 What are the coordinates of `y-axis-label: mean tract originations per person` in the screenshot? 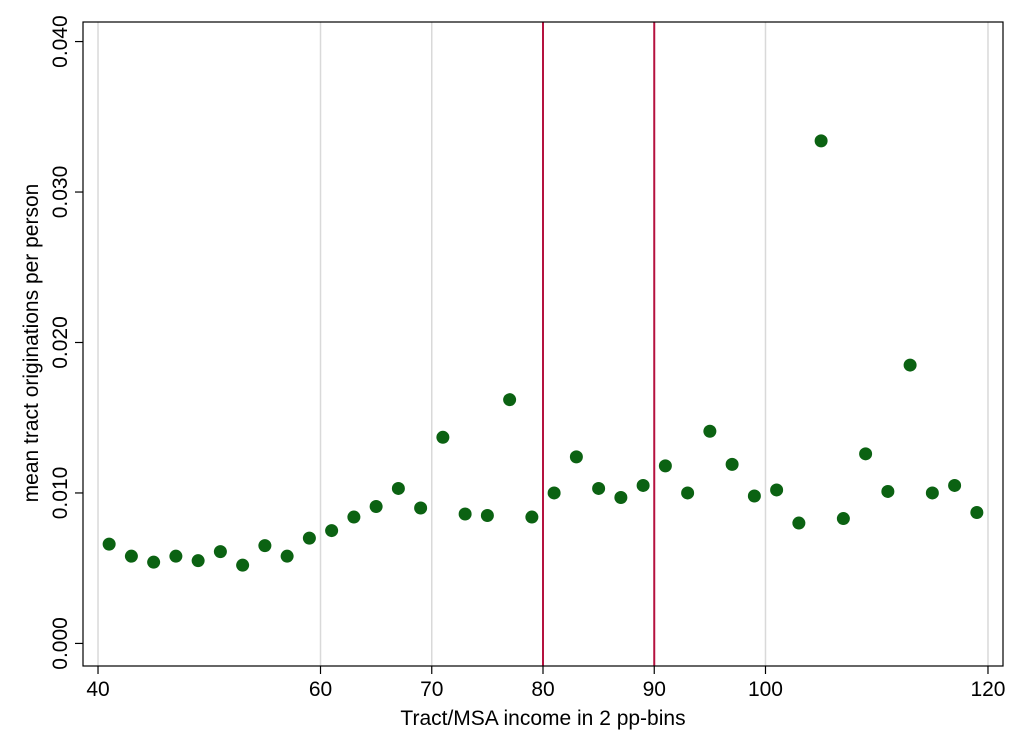 It's located at (31, 343).